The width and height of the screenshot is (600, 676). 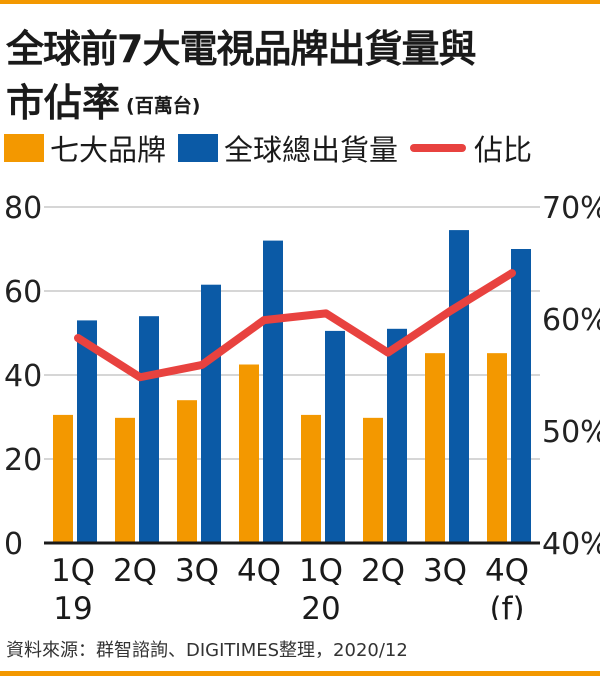 What do you see at coordinates (571, 544) in the screenshot?
I see `y2-tick-label-0: 40%` at bounding box center [571, 544].